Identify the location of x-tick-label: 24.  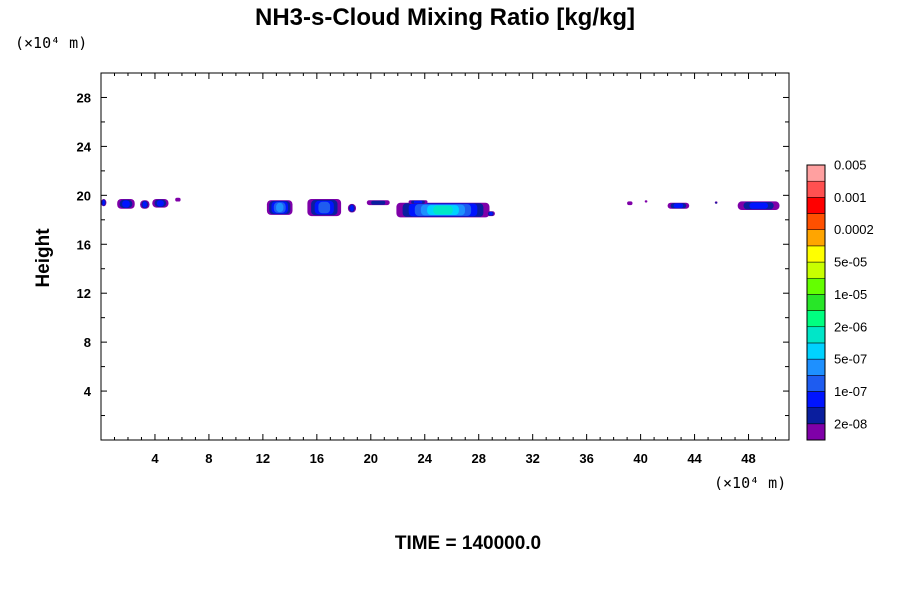
(425, 458).